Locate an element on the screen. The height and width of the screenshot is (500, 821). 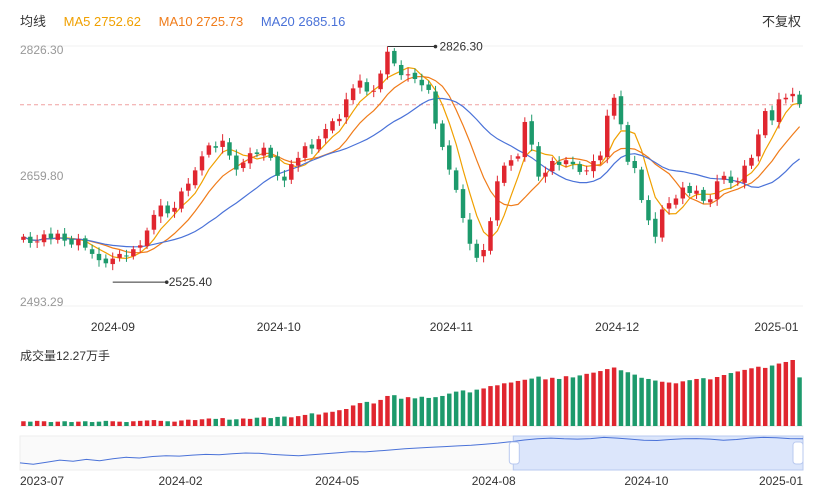
navigator-tick-label: 2025-01 is located at coordinates (781, 481).